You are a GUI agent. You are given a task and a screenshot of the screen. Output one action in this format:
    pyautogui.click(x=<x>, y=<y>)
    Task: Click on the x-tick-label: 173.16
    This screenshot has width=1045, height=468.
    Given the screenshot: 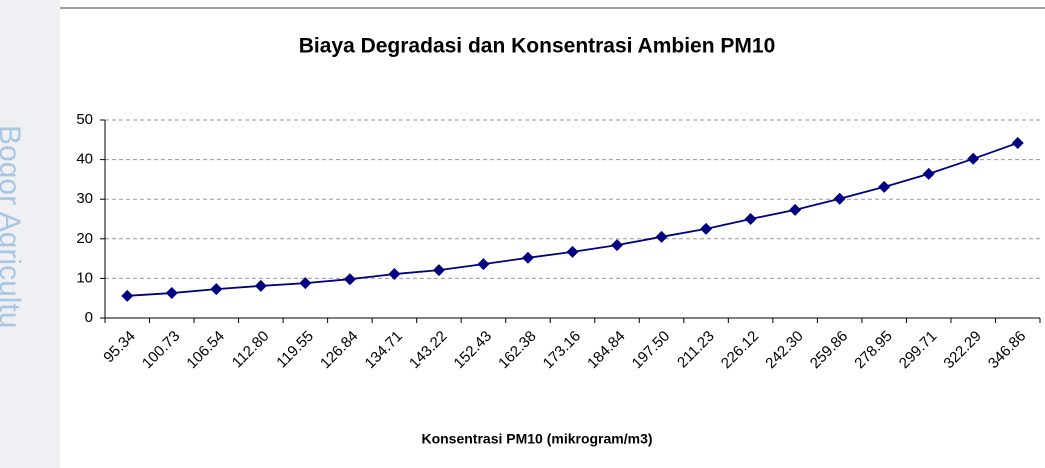 What is the action you would take?
    pyautogui.click(x=562, y=350)
    